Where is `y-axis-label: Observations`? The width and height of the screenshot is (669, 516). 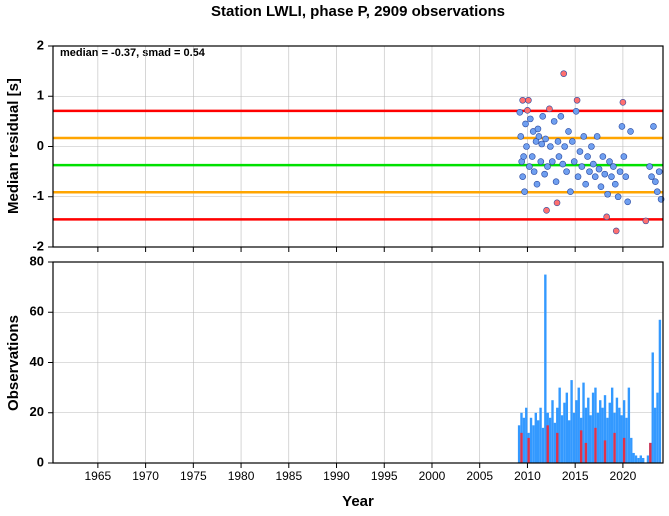
y-axis-label: Observations is located at coordinates (13, 363).